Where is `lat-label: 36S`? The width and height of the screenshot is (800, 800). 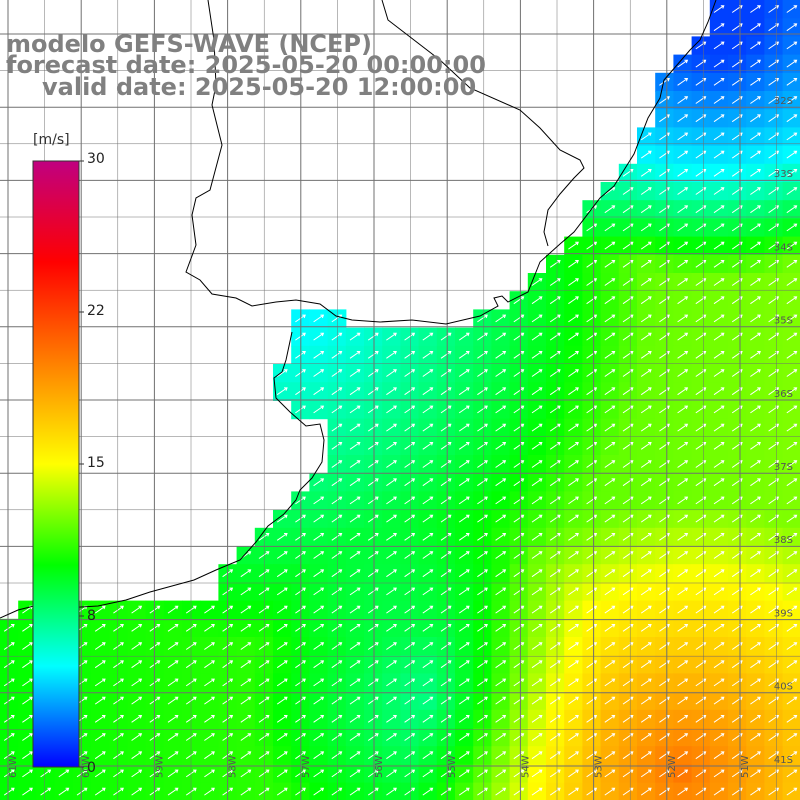
lat-label: 36S is located at coordinates (783, 394).